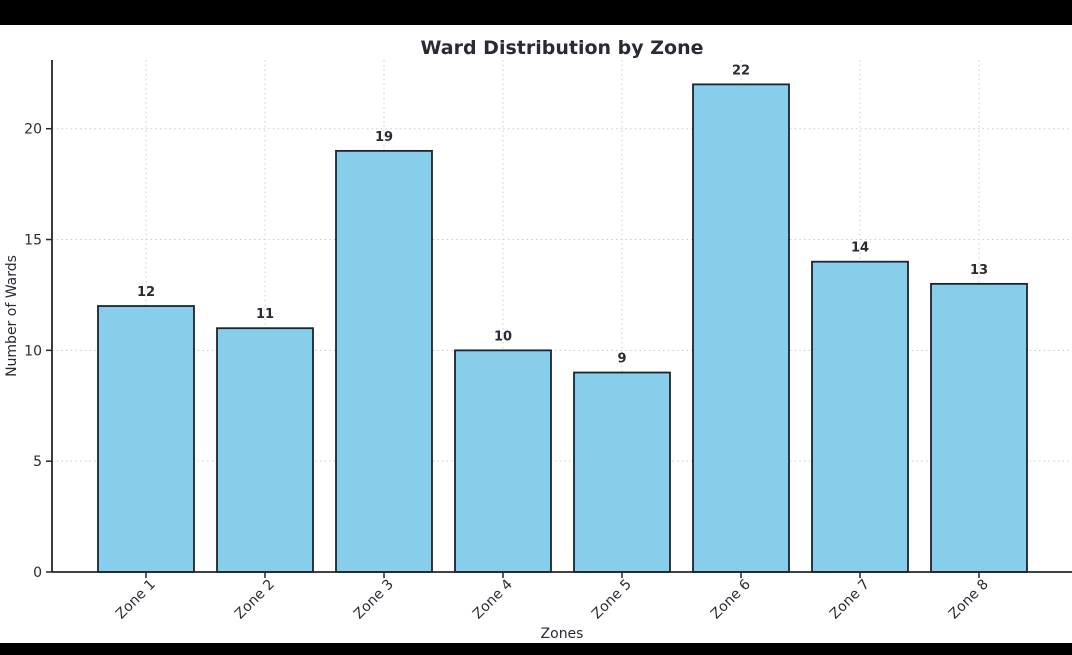 This screenshot has height=655, width=1072. Describe the element at coordinates (33, 241) in the screenshot. I see `y-tick-label: 15` at that location.